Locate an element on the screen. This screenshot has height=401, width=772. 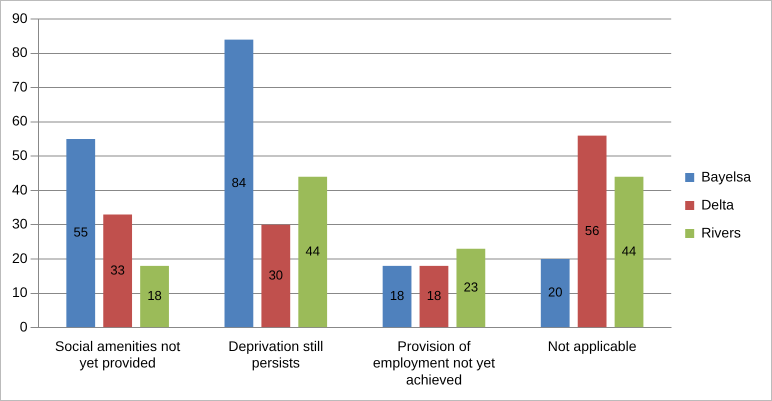
y-tick-label: 50 is located at coordinates (20, 155).